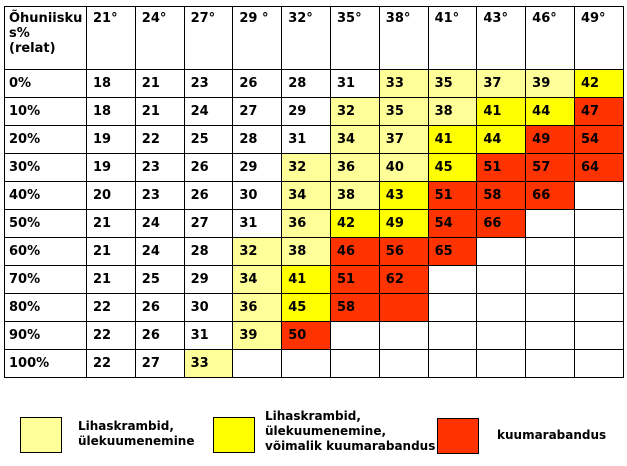 The width and height of the screenshot is (627, 466). What do you see at coordinates (550, 38) in the screenshot?
I see `column-header: 46°` at bounding box center [550, 38].